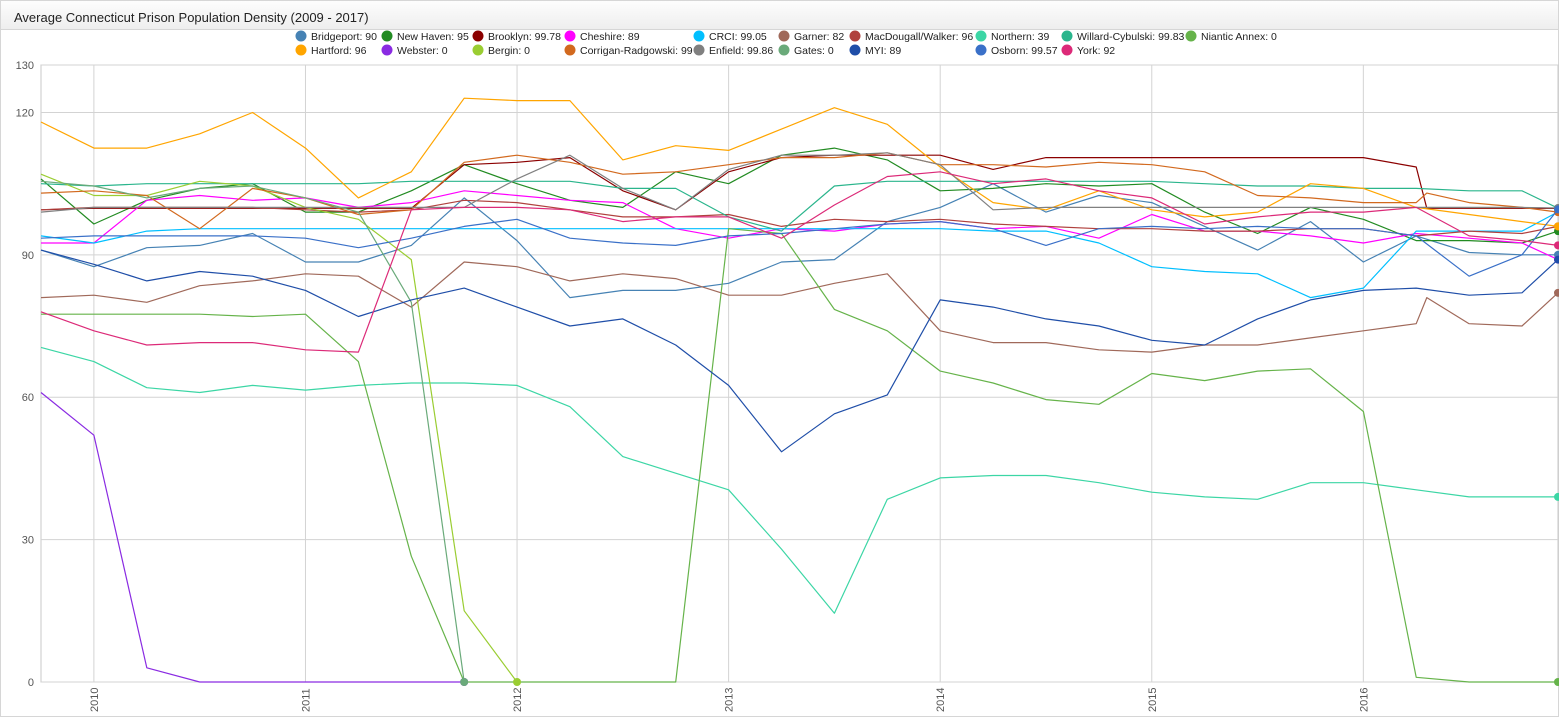 This screenshot has height=718, width=1559. What do you see at coordinates (741, 51) in the screenshot?
I see `legend-label: Enfield: 99.86` at bounding box center [741, 51].